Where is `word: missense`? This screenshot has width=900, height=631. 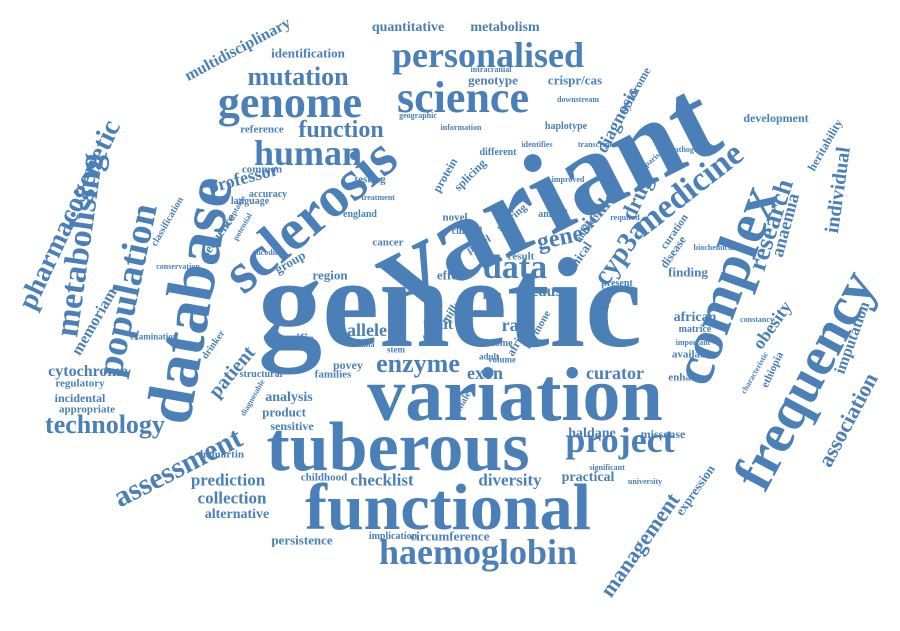 word: missense is located at coordinates (663, 434).